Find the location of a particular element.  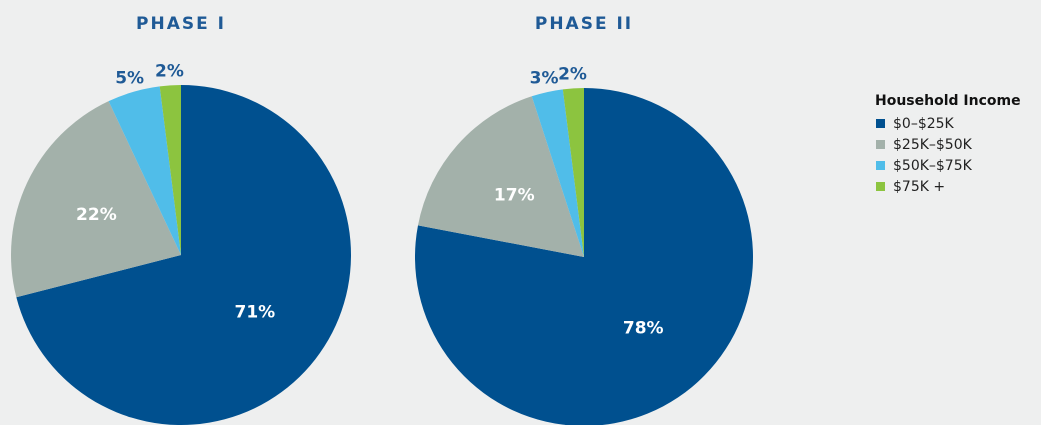

data-label: 3% is located at coordinates (544, 78).